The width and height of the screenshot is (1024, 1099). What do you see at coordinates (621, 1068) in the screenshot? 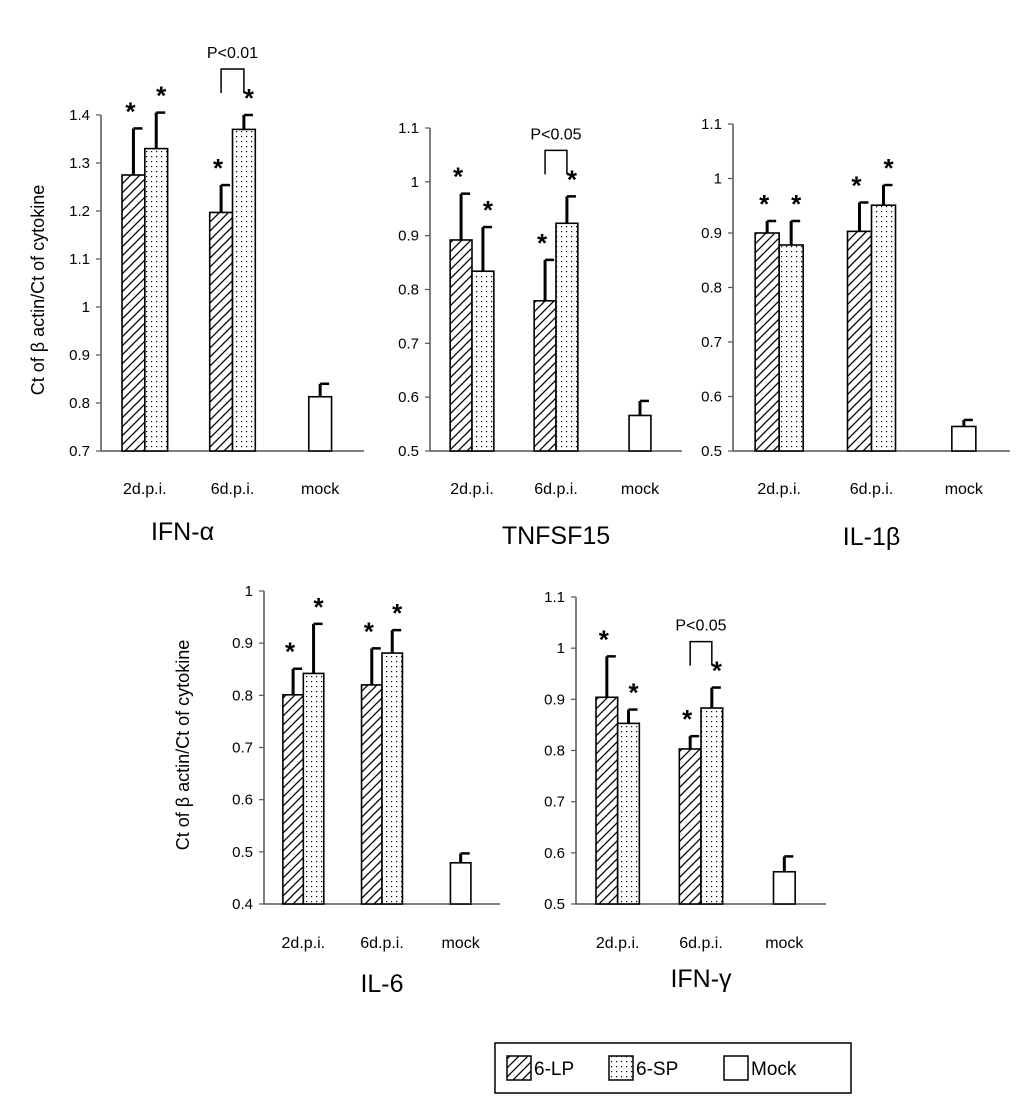
I see `legend-swatch-6-sp` at bounding box center [621, 1068].